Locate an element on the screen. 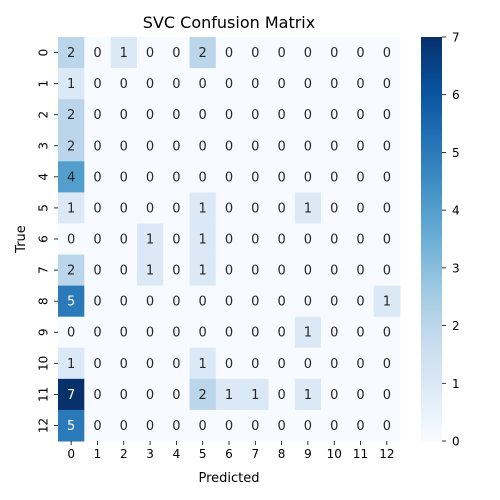  x-tick-label: 2 is located at coordinates (124, 454).